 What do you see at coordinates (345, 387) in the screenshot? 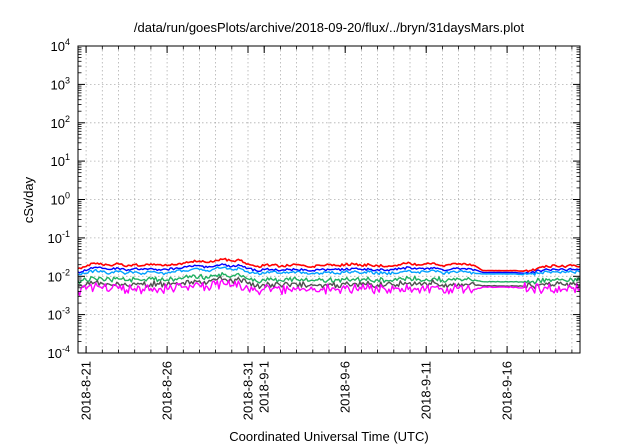
I see `x-tick-label: 2018-9-6` at bounding box center [345, 387].